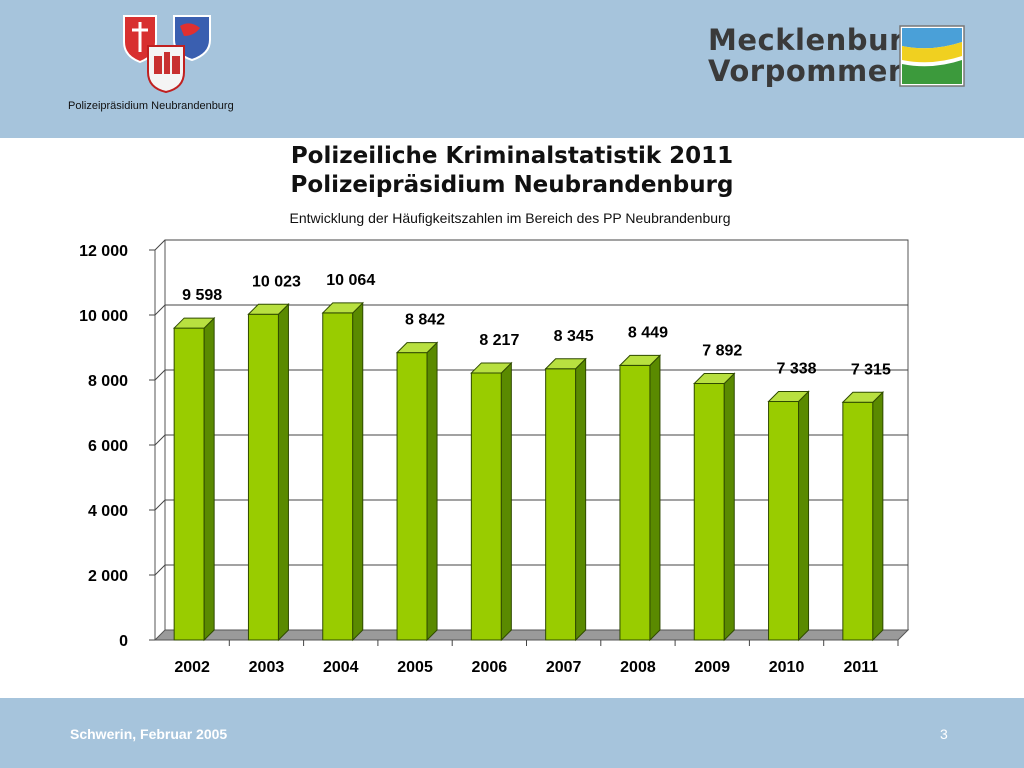 The image size is (1024, 768). I want to click on x-tick-label: 2008, so click(638, 667).